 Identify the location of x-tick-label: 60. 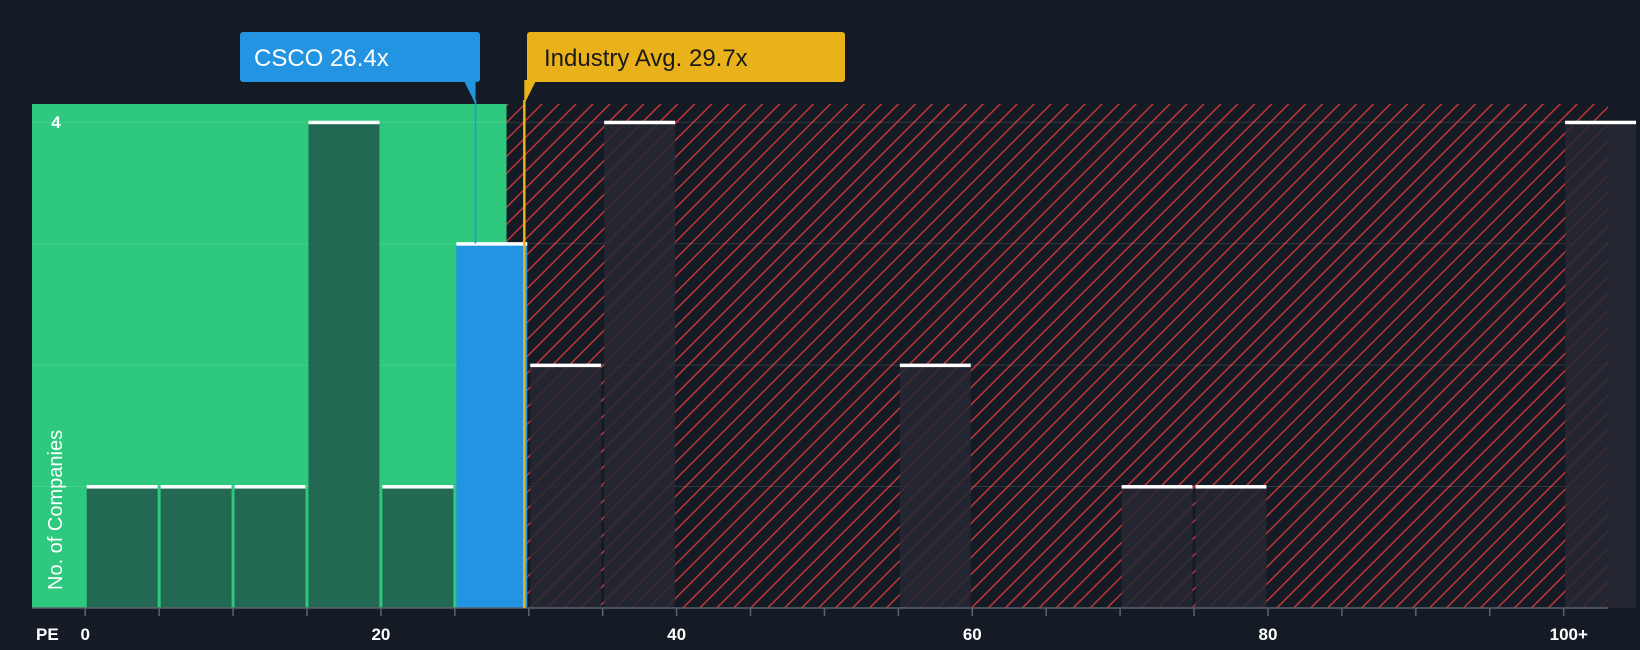
(972, 634).